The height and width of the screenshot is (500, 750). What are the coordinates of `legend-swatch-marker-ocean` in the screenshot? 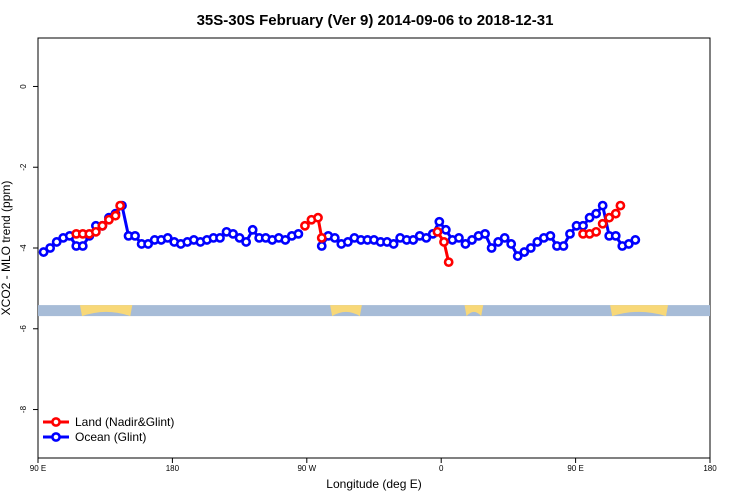 It's located at (56, 437).